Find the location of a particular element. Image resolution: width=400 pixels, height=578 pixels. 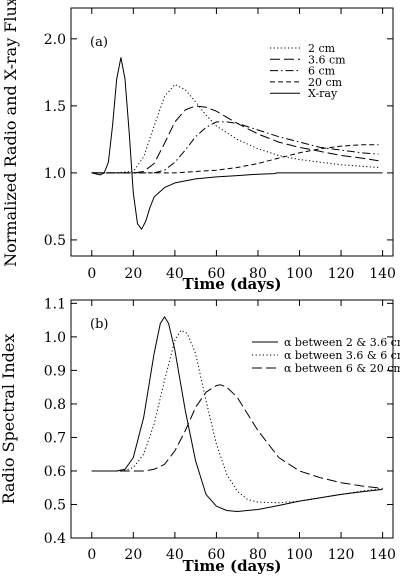

y-tick-label: 0.4 is located at coordinates (55, 539).